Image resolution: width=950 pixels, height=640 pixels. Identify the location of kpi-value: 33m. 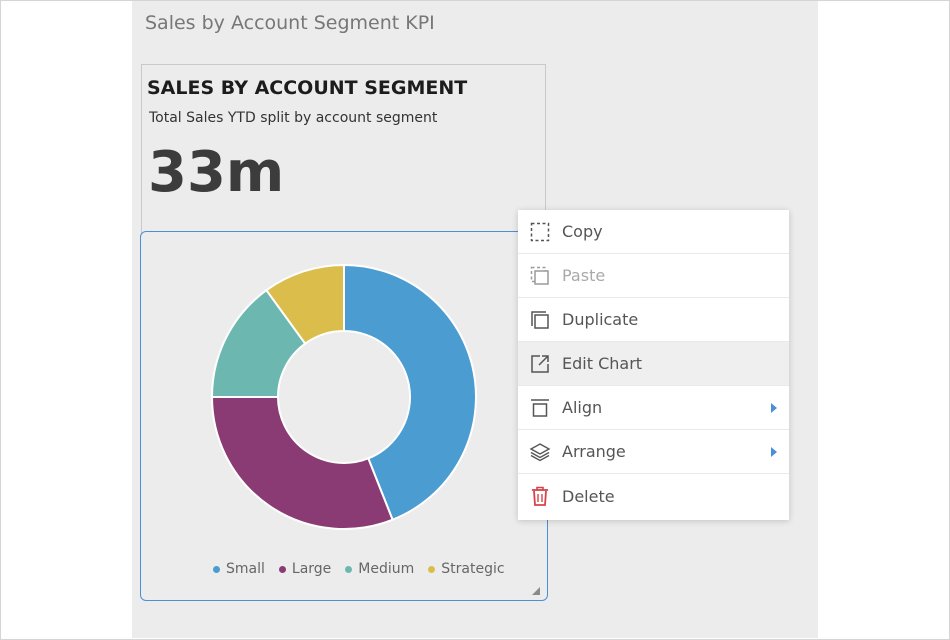
(216, 172).